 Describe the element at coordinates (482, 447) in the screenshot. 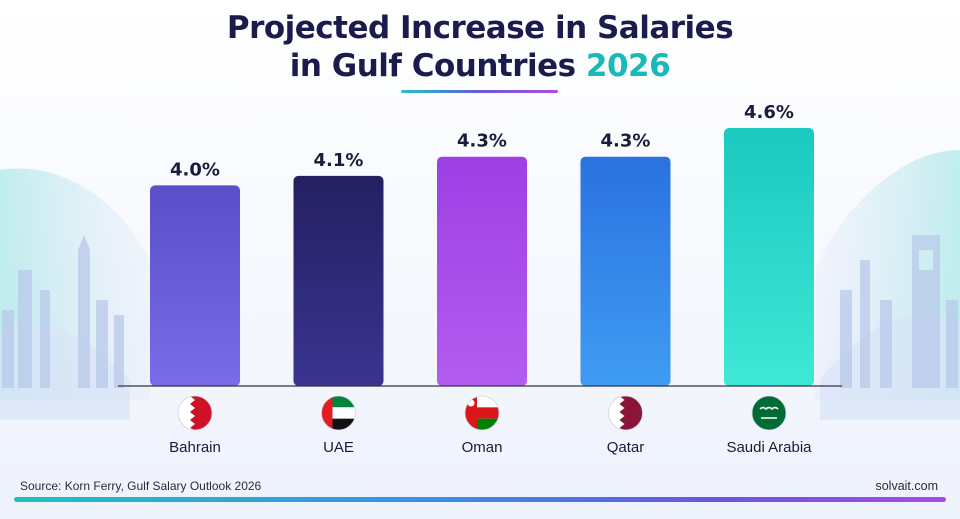

I see `category-label: Oman` at that location.